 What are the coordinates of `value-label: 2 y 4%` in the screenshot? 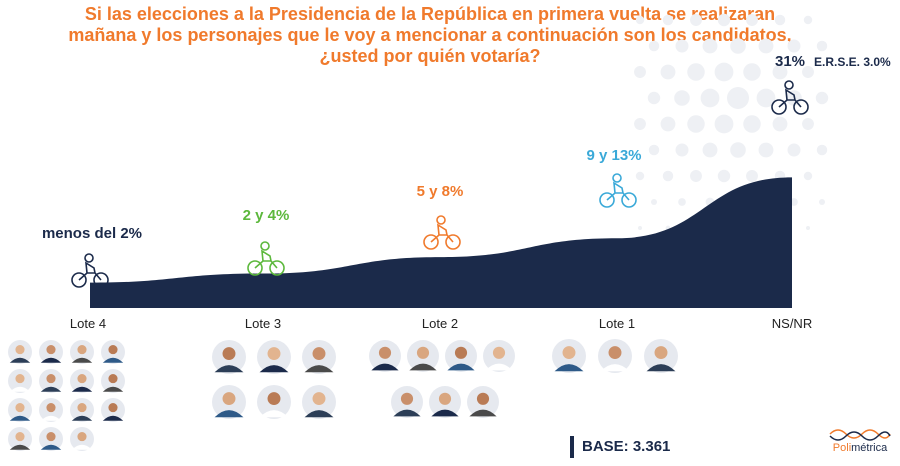 It's located at (266, 215).